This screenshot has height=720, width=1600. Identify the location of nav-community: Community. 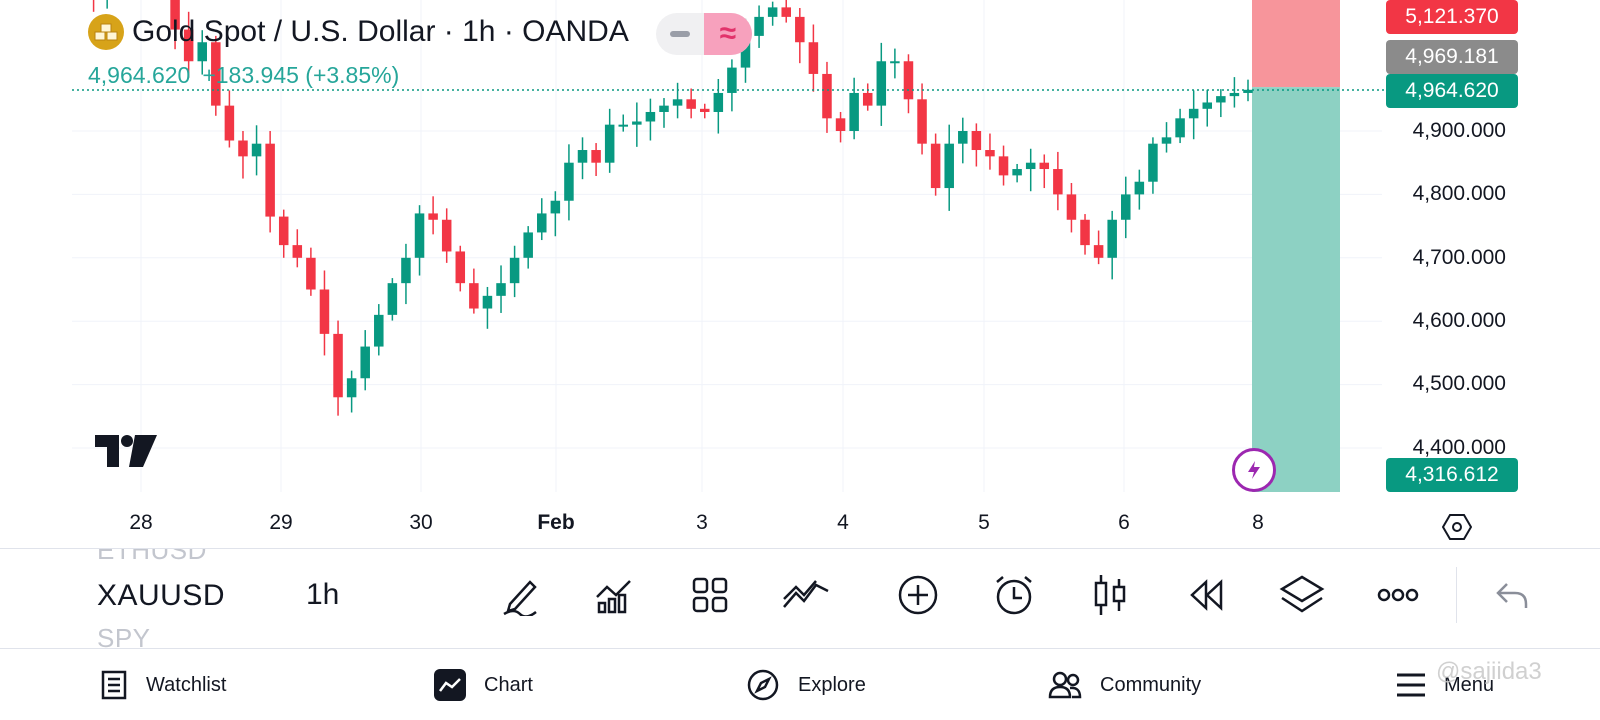
(1124, 684).